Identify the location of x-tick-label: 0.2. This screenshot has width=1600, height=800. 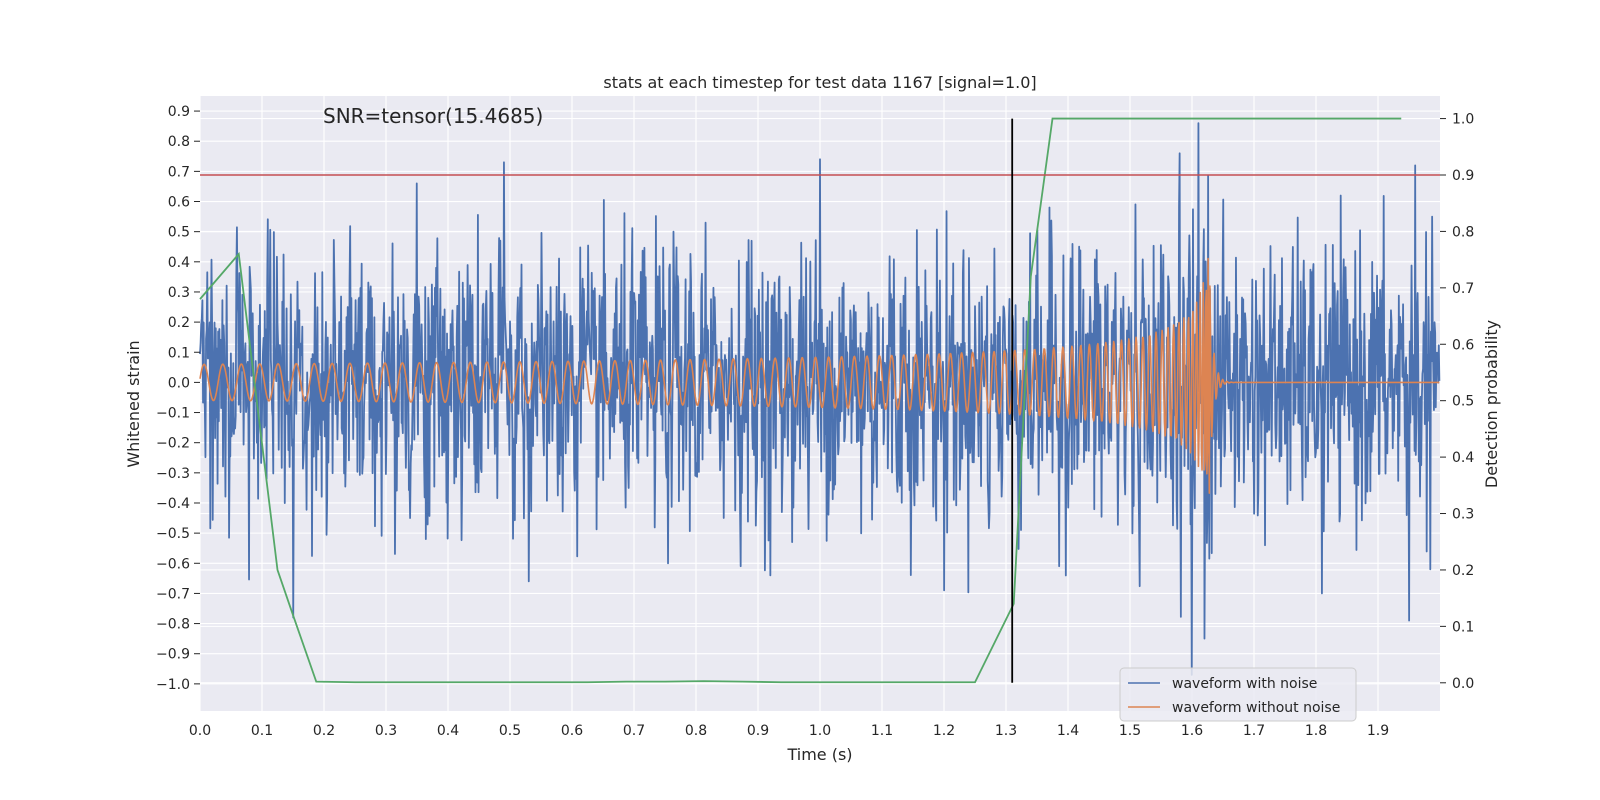
(324, 731).